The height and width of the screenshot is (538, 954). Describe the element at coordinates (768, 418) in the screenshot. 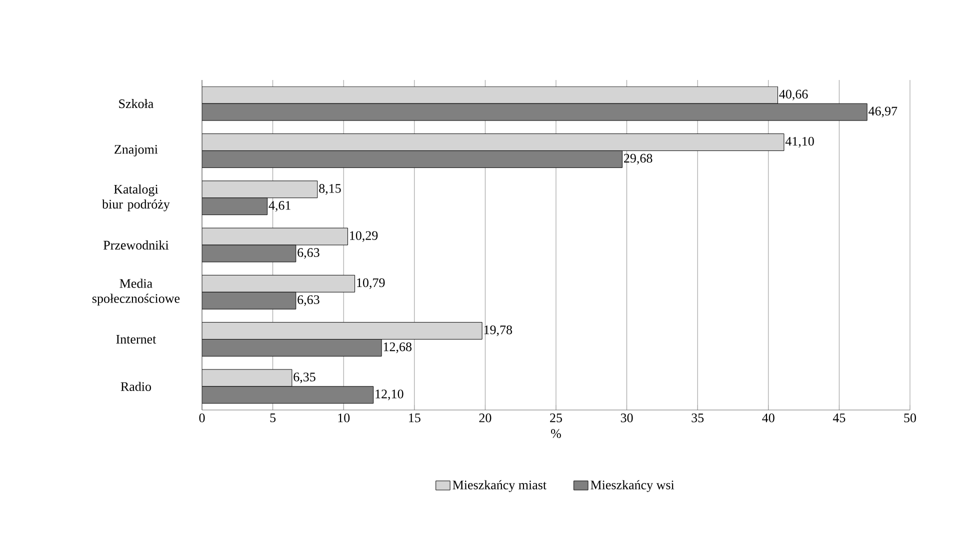

I see `x-tick-label: 40` at that location.